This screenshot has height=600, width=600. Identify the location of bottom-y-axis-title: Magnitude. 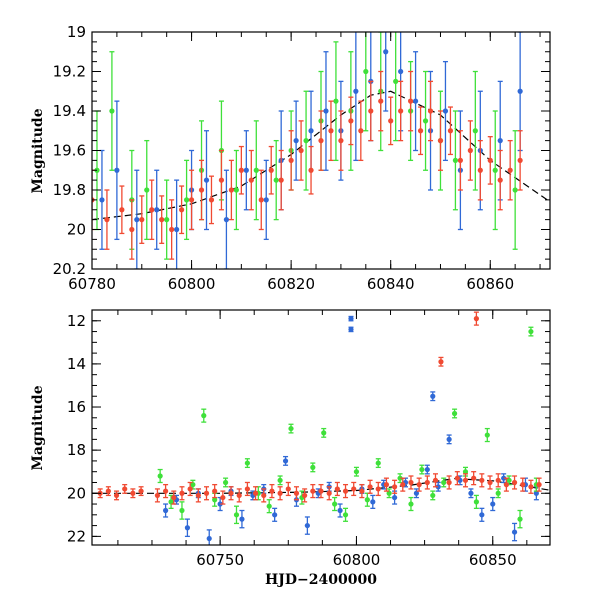
(38, 427).